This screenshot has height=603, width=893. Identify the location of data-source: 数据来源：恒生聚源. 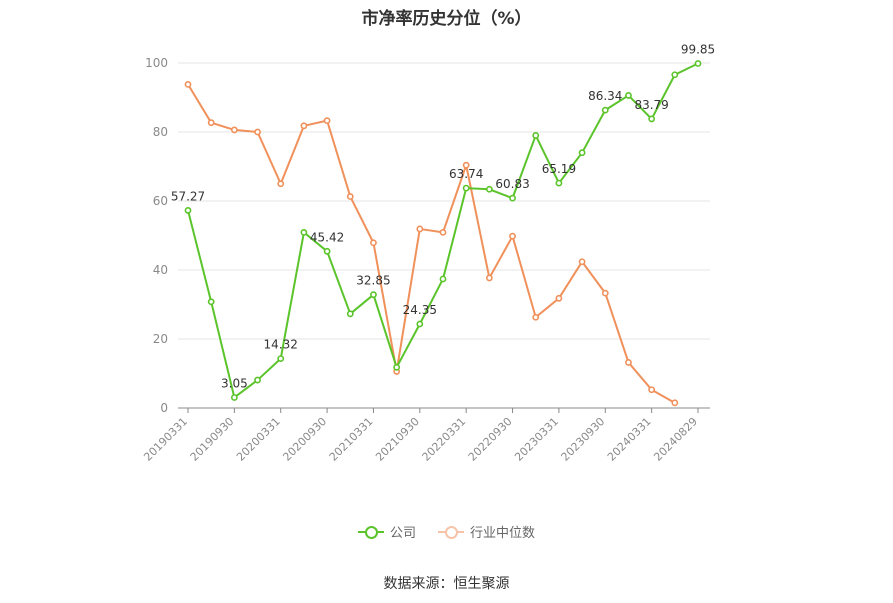
(446, 584).